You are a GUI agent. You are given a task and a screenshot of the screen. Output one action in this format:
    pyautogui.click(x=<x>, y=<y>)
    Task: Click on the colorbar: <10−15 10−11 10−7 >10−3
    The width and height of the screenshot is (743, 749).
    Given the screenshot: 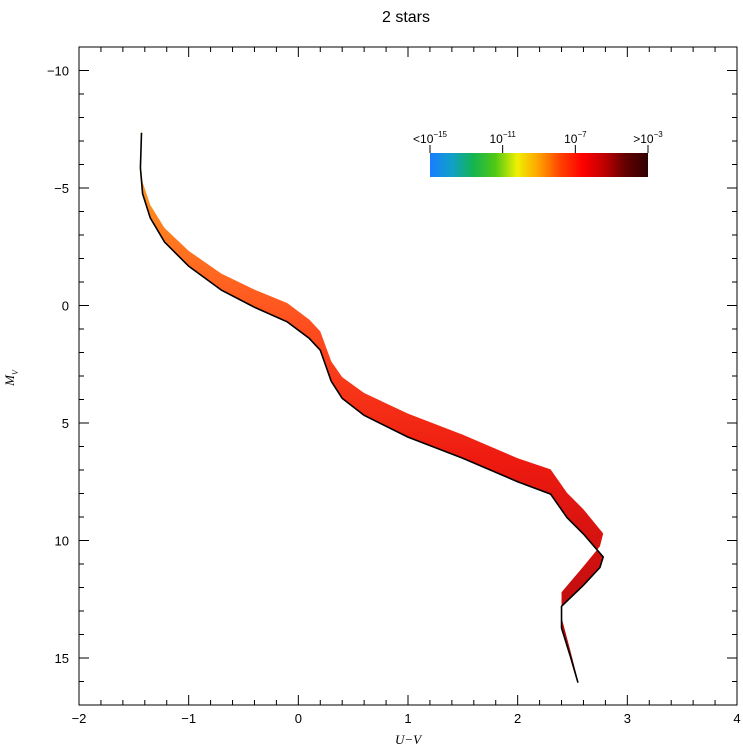 What is the action you would take?
    pyautogui.click(x=538, y=153)
    